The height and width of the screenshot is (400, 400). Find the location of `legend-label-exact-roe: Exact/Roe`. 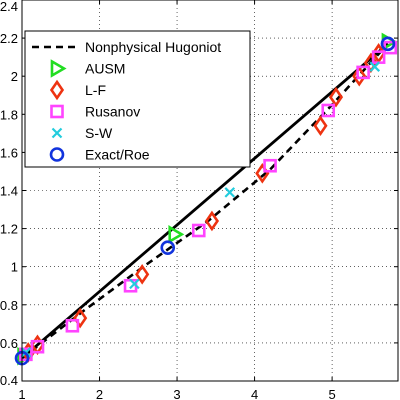

legend-label-exact-roe: Exact/Roe is located at coordinates (117, 155).